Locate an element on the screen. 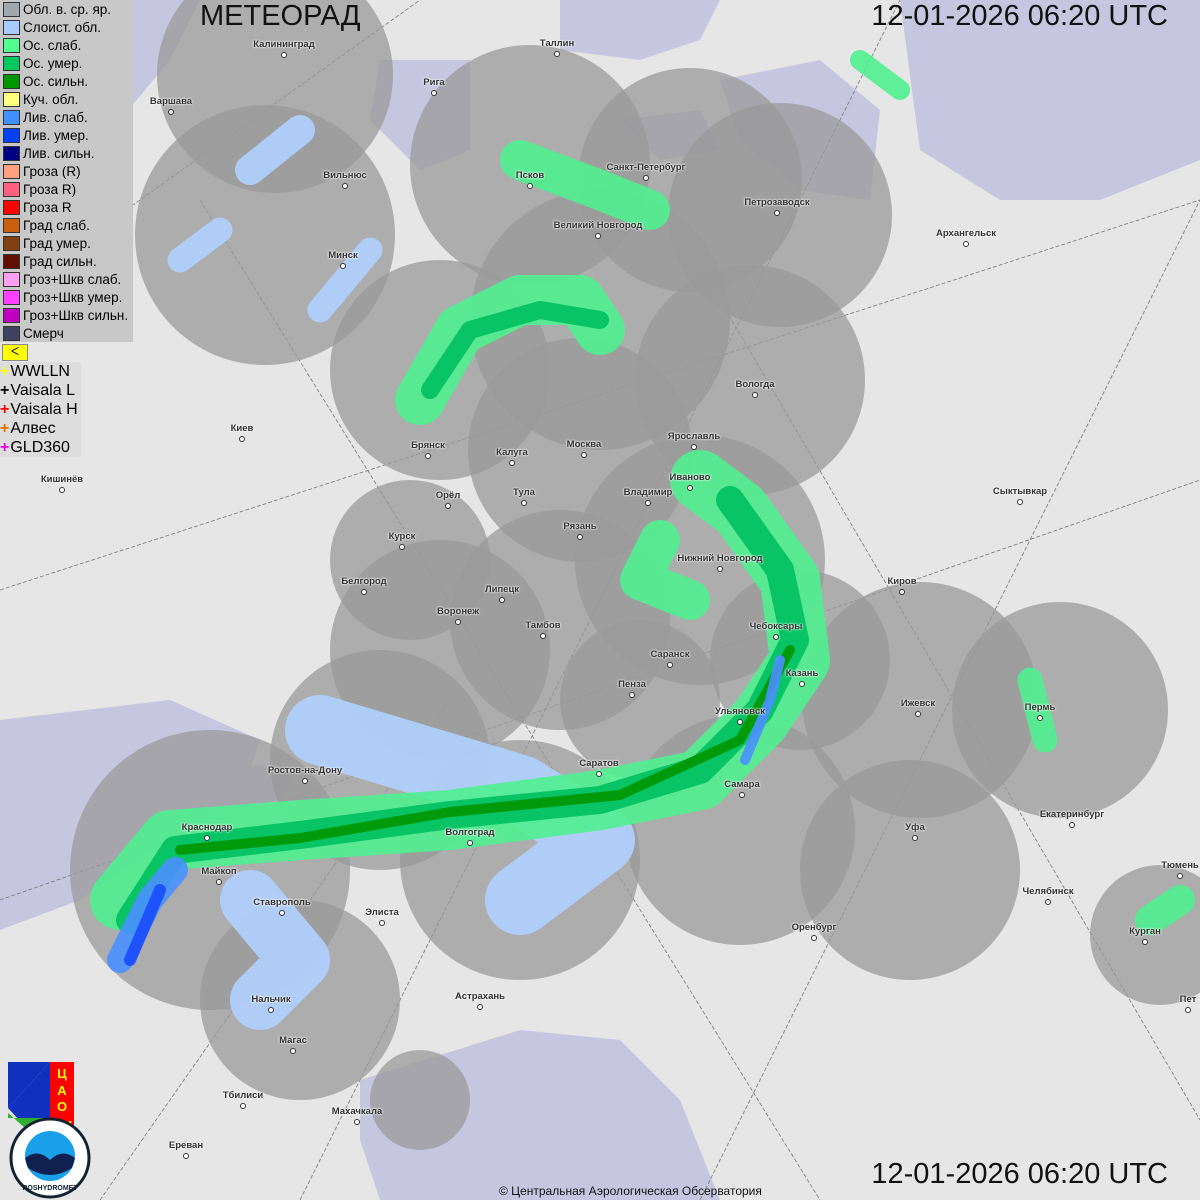  city-label: Нальчик is located at coordinates (271, 999).